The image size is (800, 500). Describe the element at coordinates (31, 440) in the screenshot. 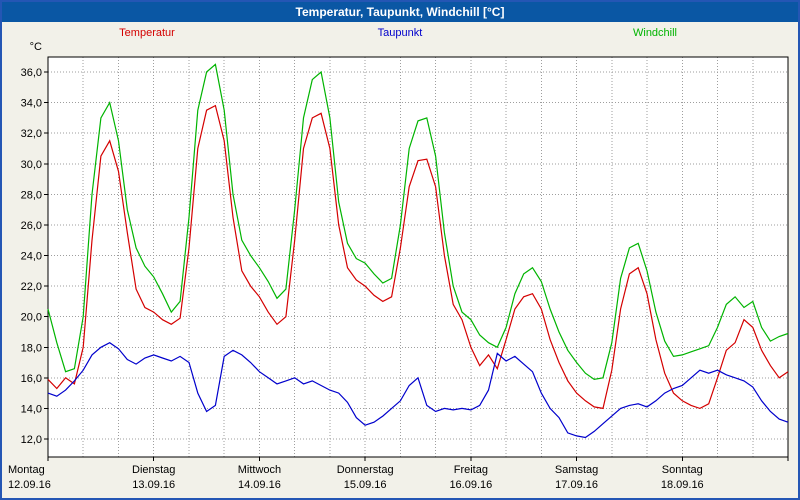

I see `svg-text: 12,0` at that location.